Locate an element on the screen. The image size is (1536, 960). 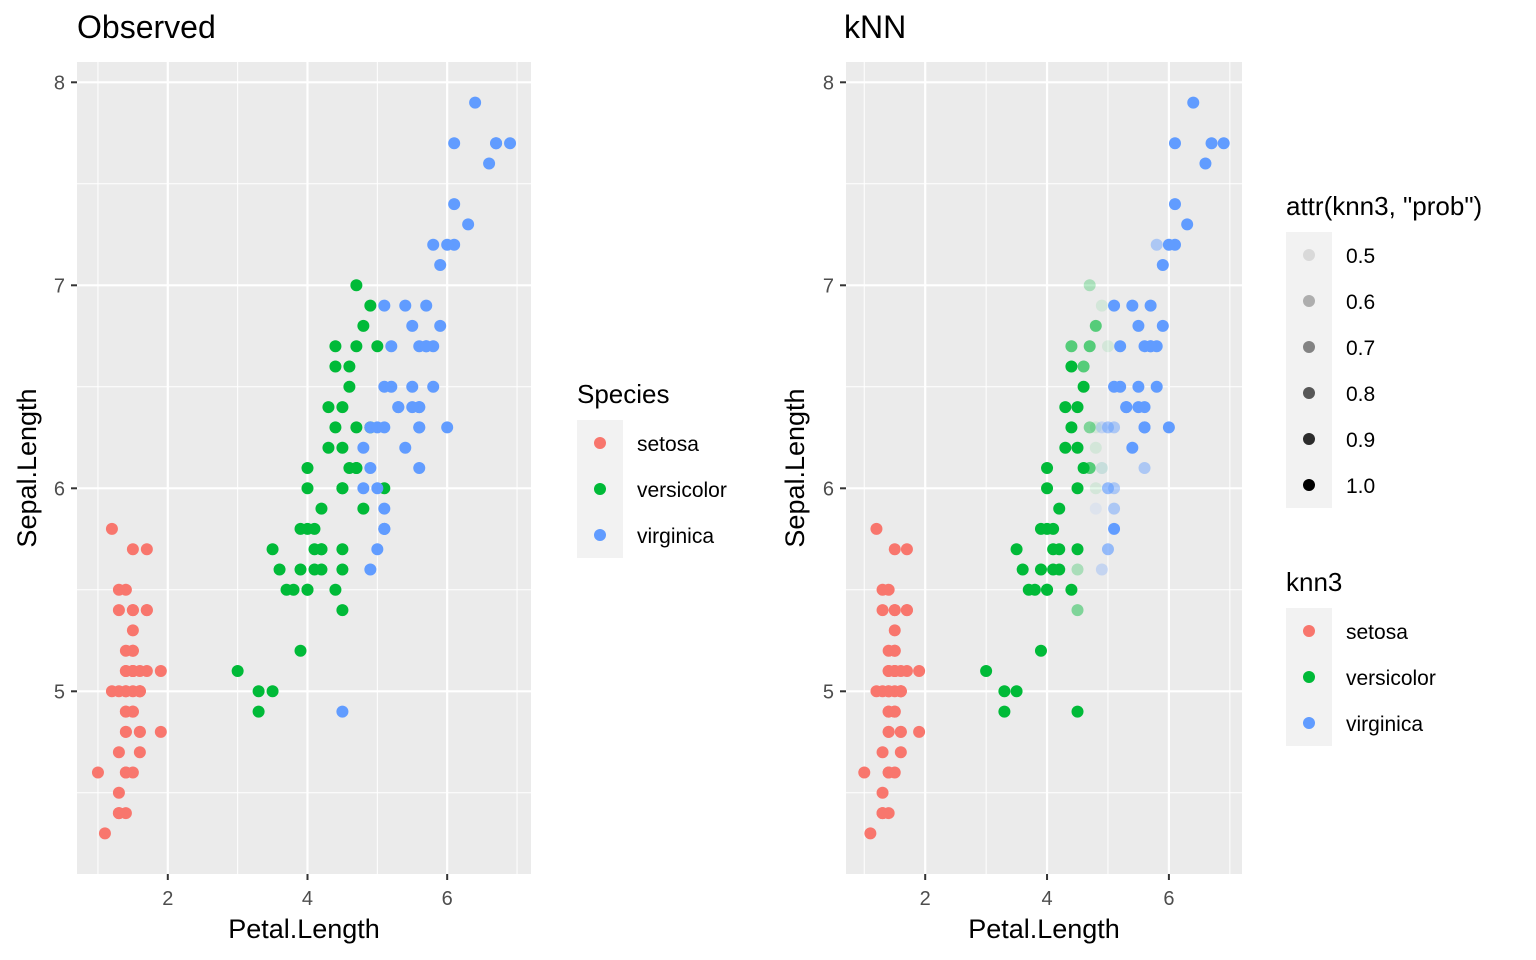
legend-key-setosa is located at coordinates (1309, 631).